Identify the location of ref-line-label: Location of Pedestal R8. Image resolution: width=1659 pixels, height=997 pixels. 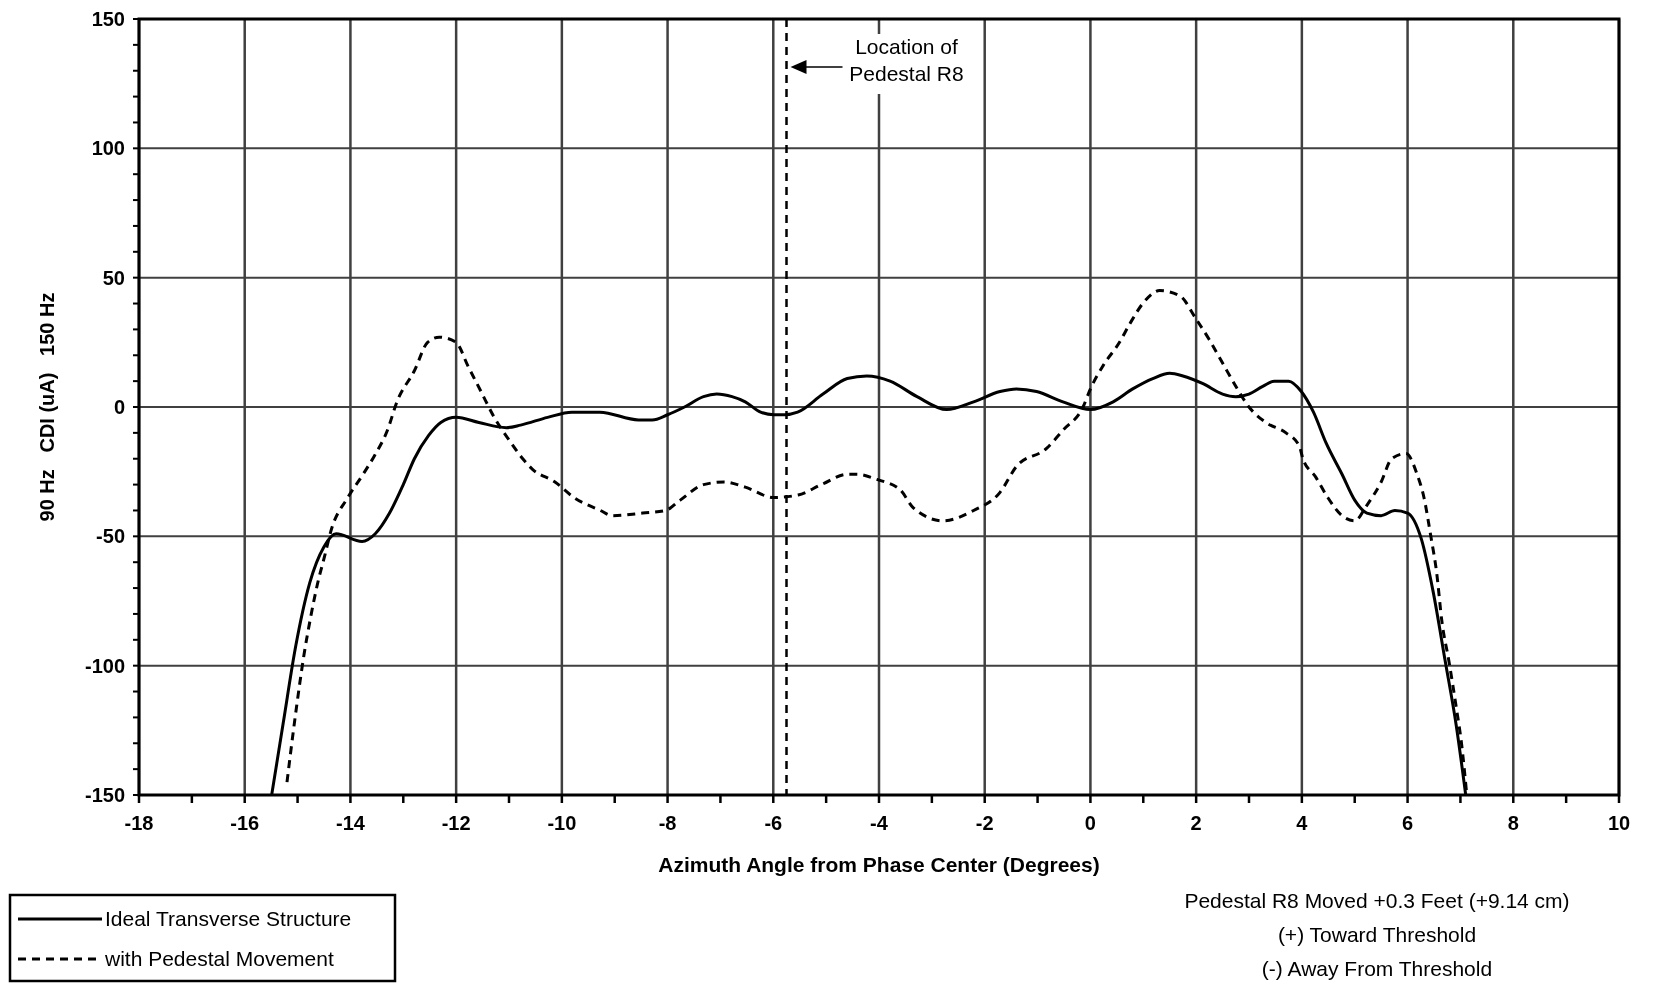
(906, 60).